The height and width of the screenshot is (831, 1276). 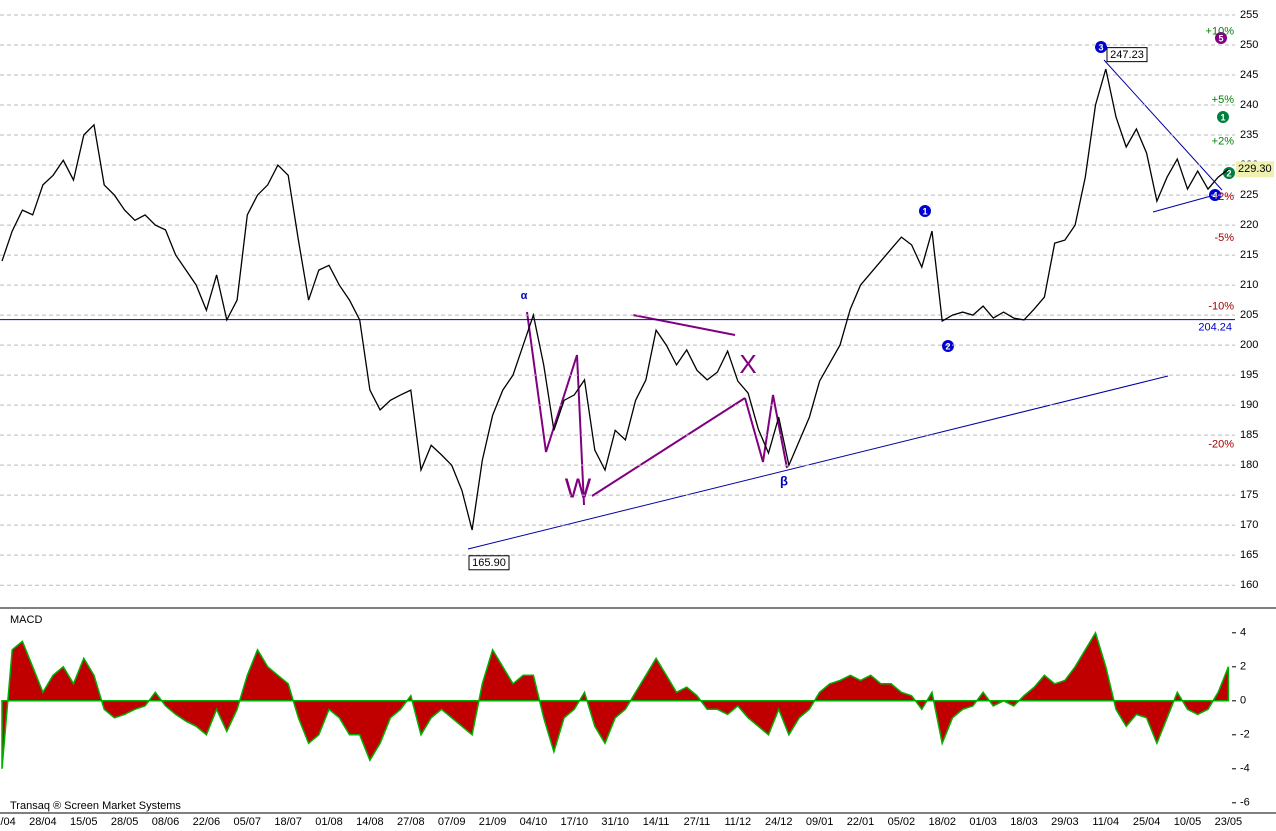 What do you see at coordinates (1249, 555) in the screenshot?
I see `y-tick-label: 165` at bounding box center [1249, 555].